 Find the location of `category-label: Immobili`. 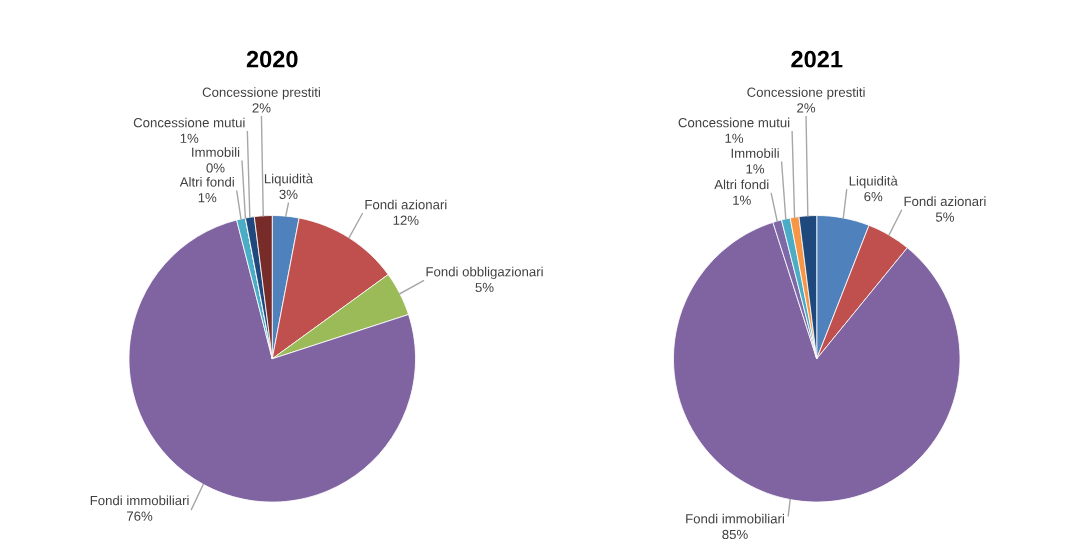

category-label: Immobili is located at coordinates (216, 152).